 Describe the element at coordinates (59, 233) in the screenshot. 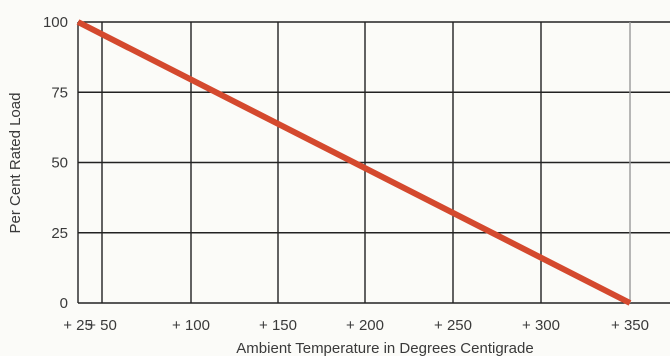

I see `y-tick-label: 25` at that location.